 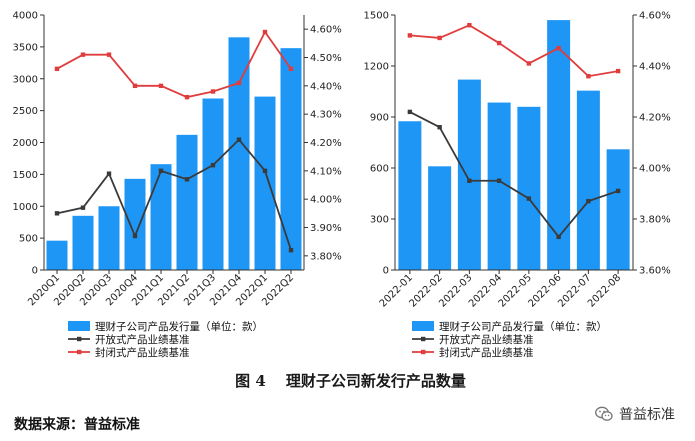 I want to click on y-tick-label-left: 1200, so click(x=376, y=67).